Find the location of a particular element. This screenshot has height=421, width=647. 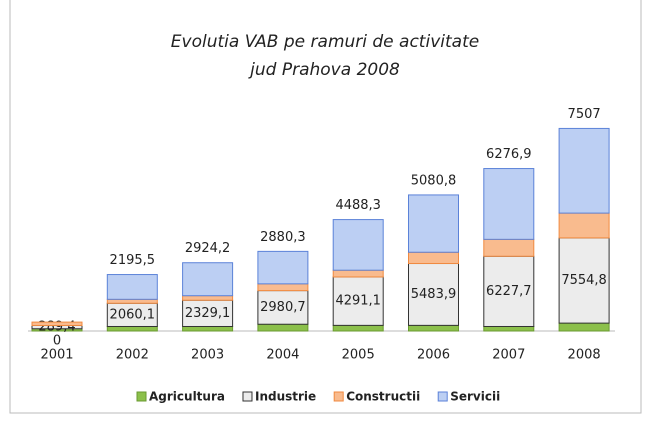

data-label: 2060,1 is located at coordinates (133, 314).